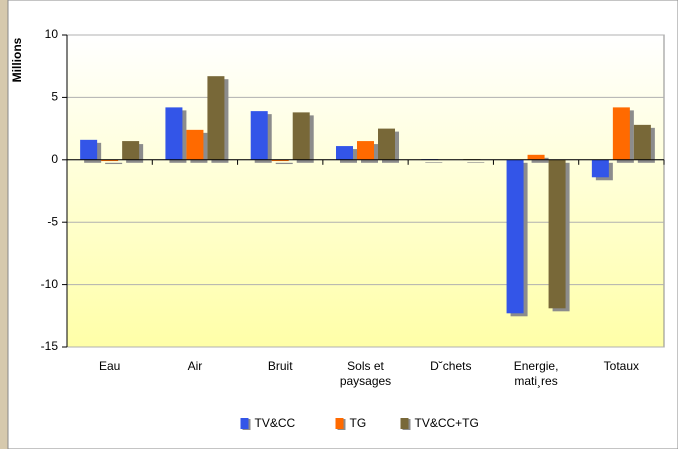 This screenshot has height=449, width=678. Describe the element at coordinates (536, 373) in the screenshot. I see `x-tick-label: Energie, mati¸res` at that location.